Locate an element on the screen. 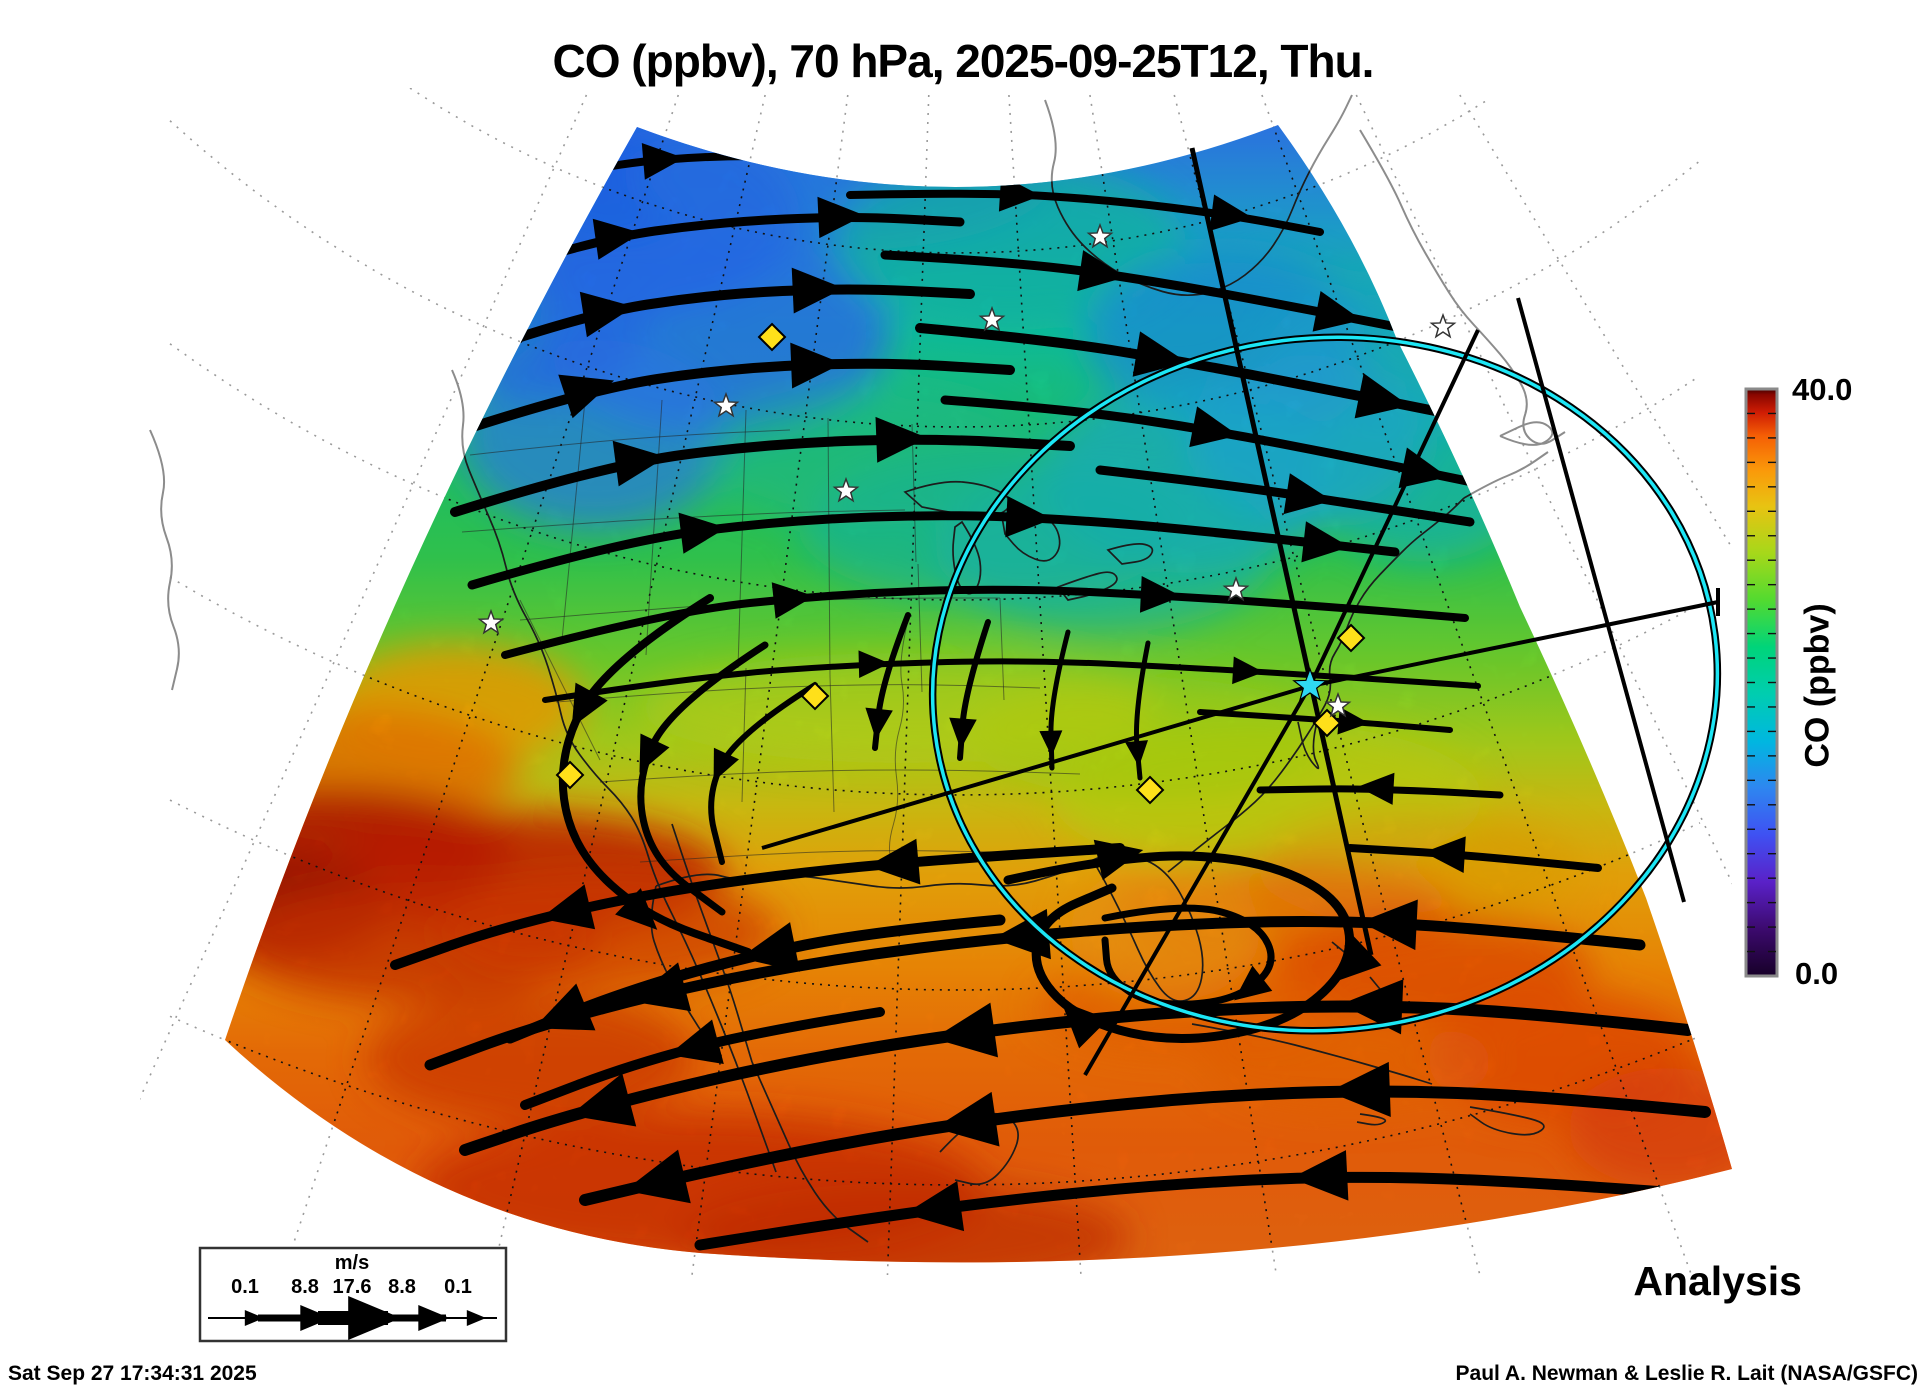  plot-title: CO (ppbv), 70 hPa, 2025-09-25T12, Thu. is located at coordinates (963, 61).